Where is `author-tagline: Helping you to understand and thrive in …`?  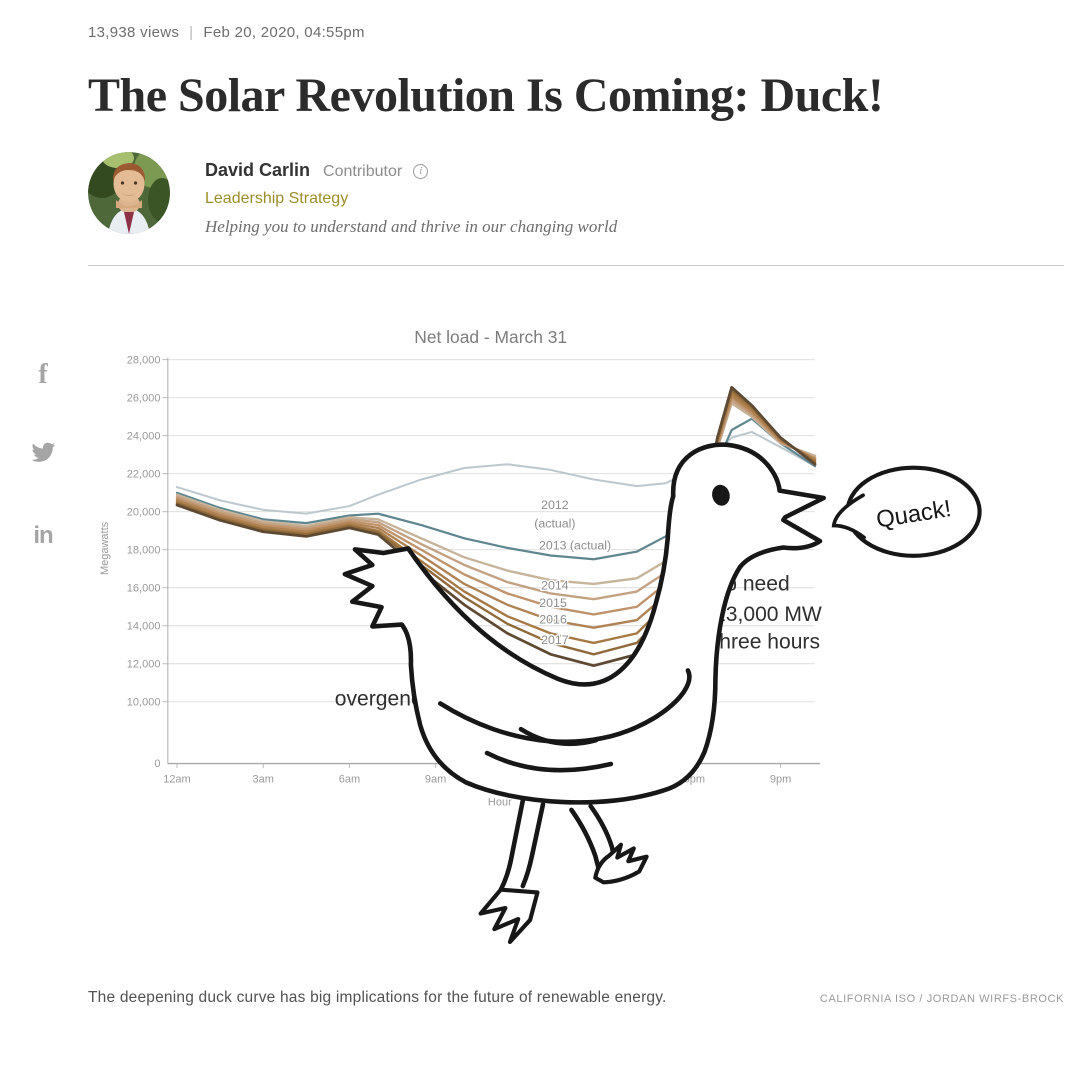 author-tagline: Helping you to understand and thrive in … is located at coordinates (411, 226).